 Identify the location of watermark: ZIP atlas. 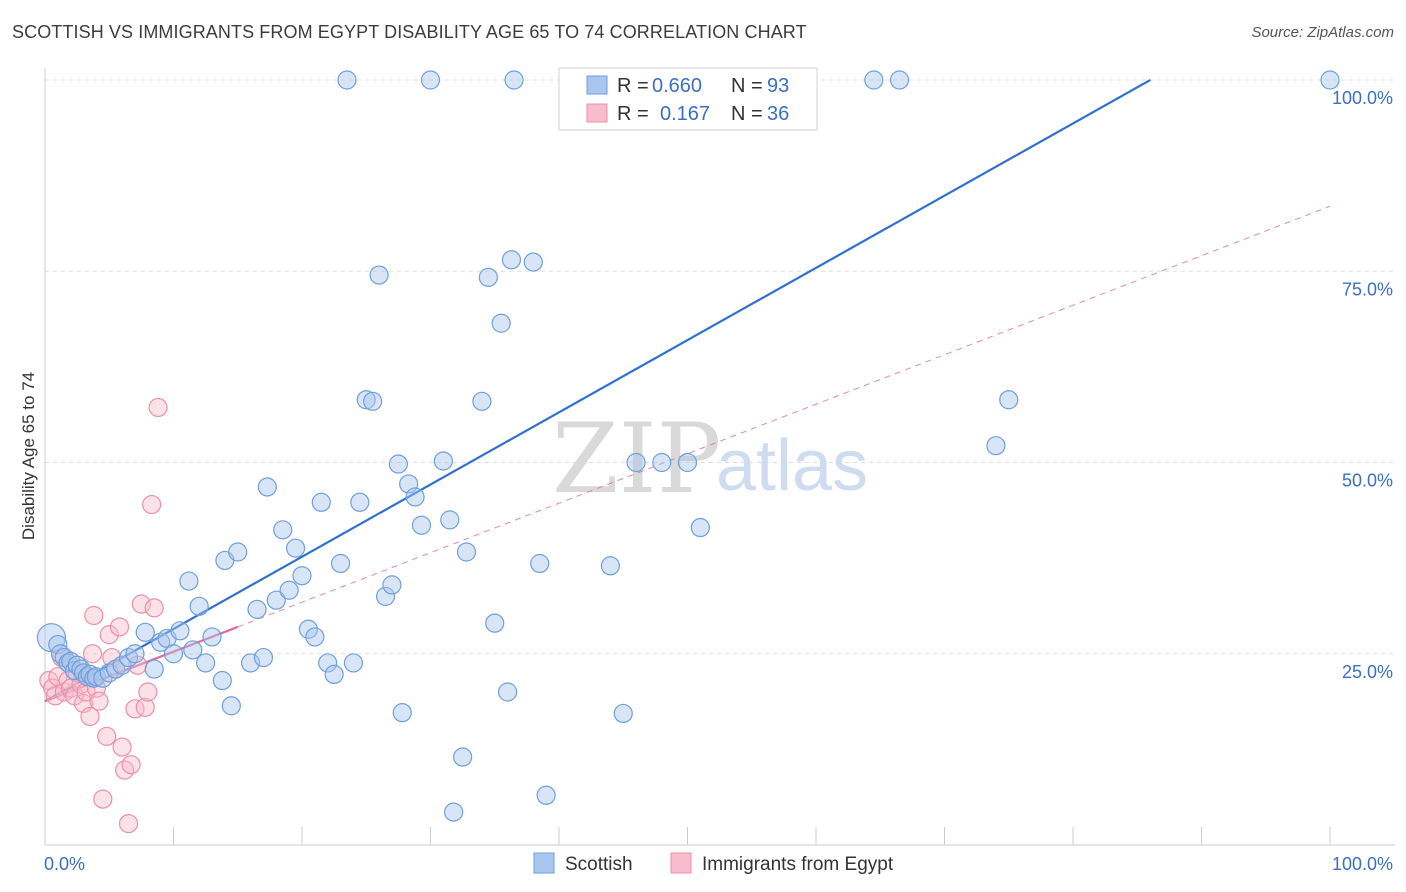
(710, 459).